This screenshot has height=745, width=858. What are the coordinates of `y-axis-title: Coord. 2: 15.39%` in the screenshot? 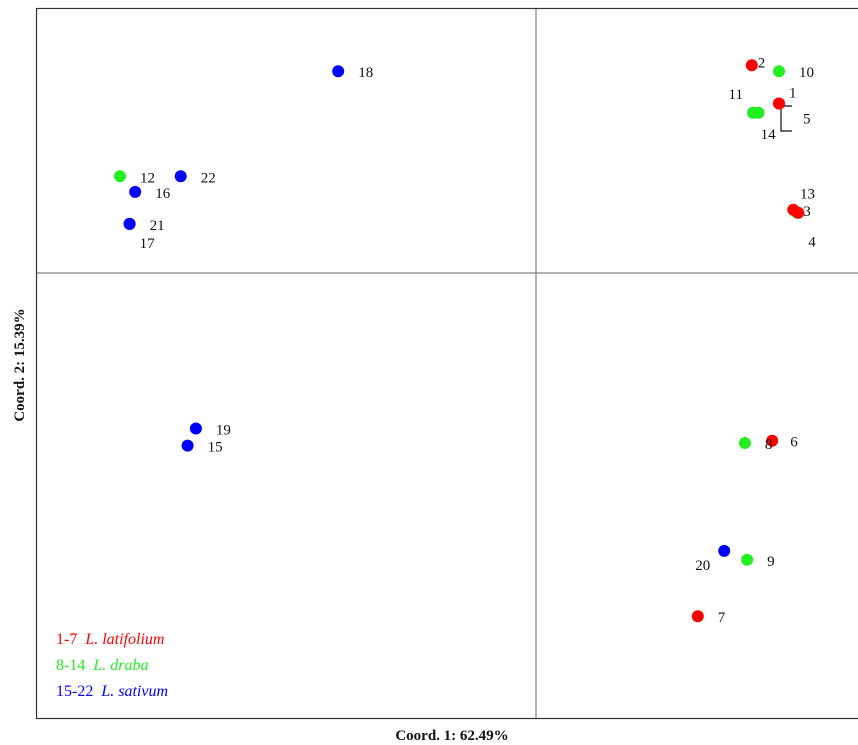 It's located at (20, 364).